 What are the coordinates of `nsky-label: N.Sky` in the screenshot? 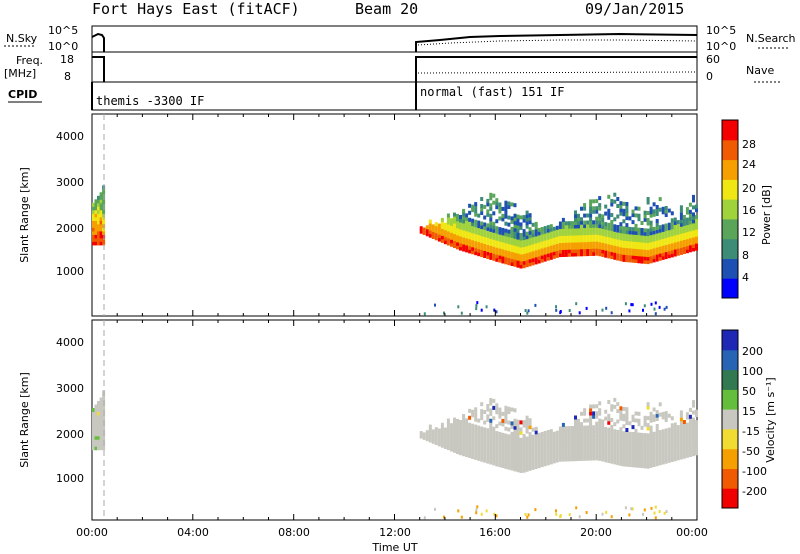 It's located at (22, 38).